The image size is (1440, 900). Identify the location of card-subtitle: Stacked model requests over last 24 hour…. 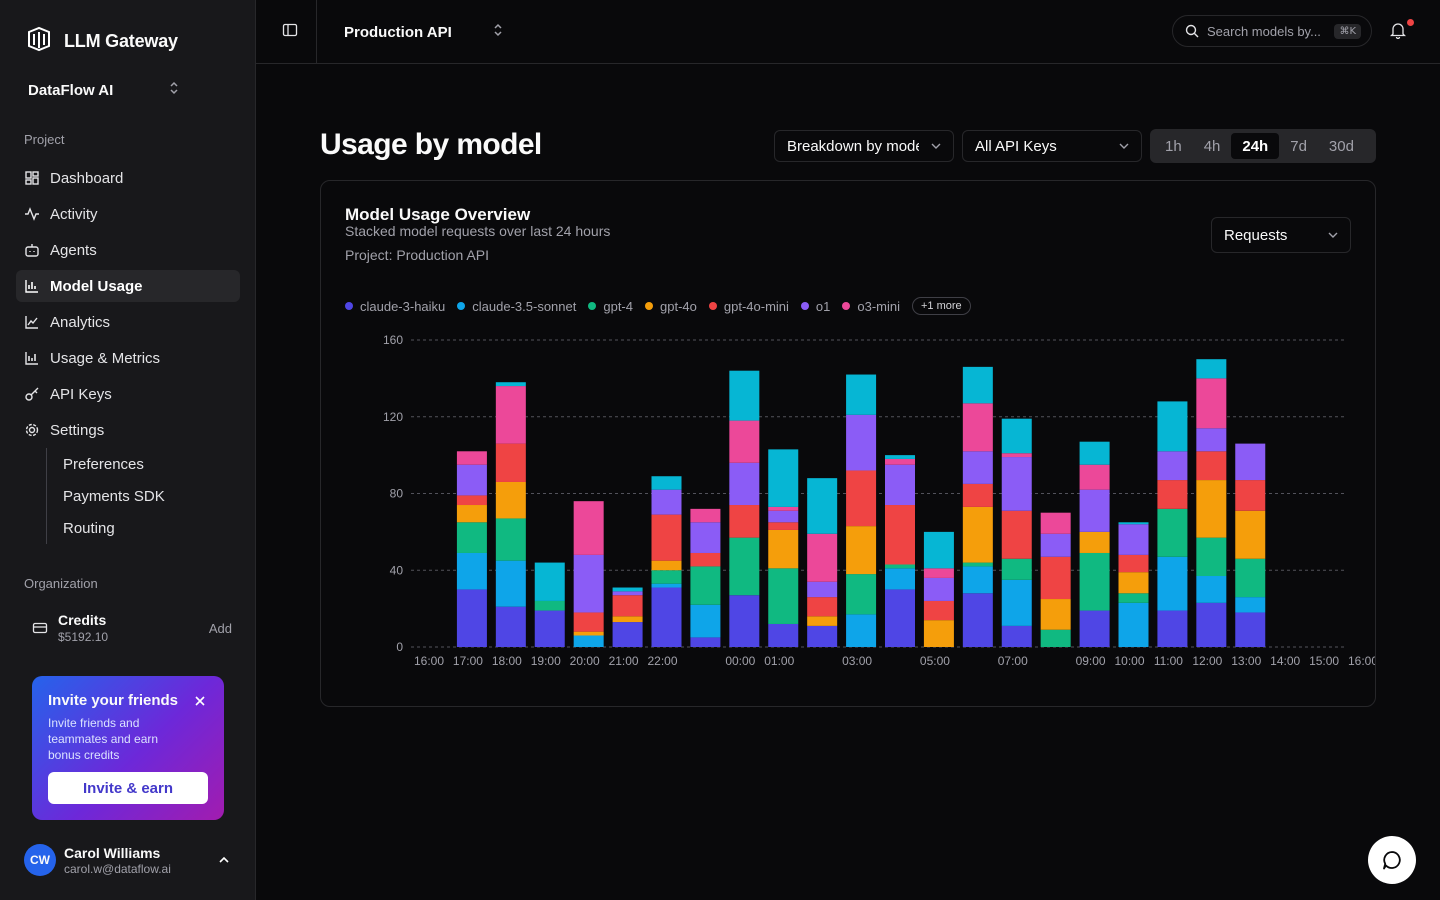
(478, 231).